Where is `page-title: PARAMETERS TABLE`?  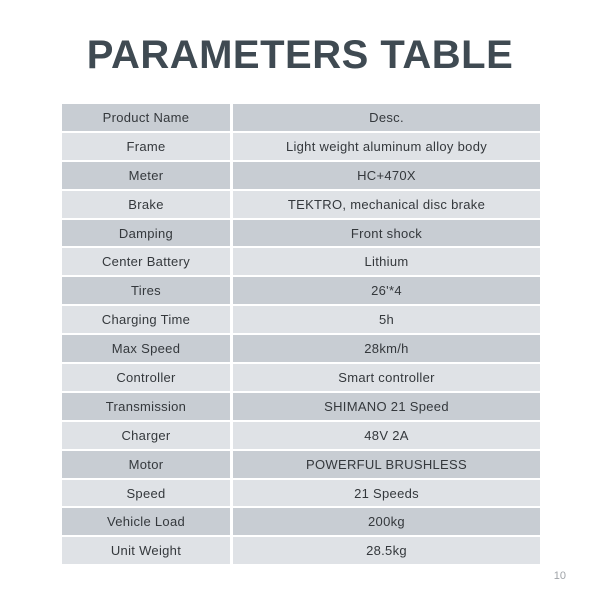 page-title: PARAMETERS TABLE is located at coordinates (300, 55).